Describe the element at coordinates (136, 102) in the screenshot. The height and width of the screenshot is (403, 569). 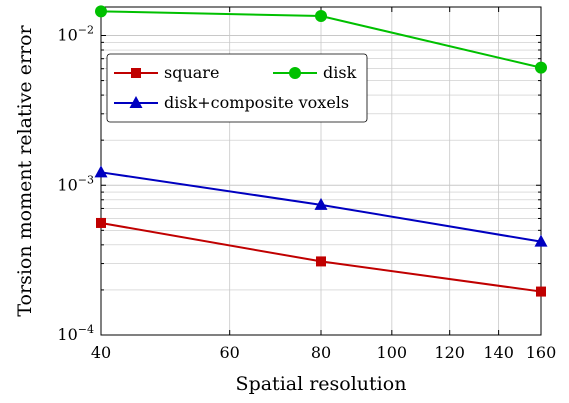
I see `legend-marker-triangle` at that location.